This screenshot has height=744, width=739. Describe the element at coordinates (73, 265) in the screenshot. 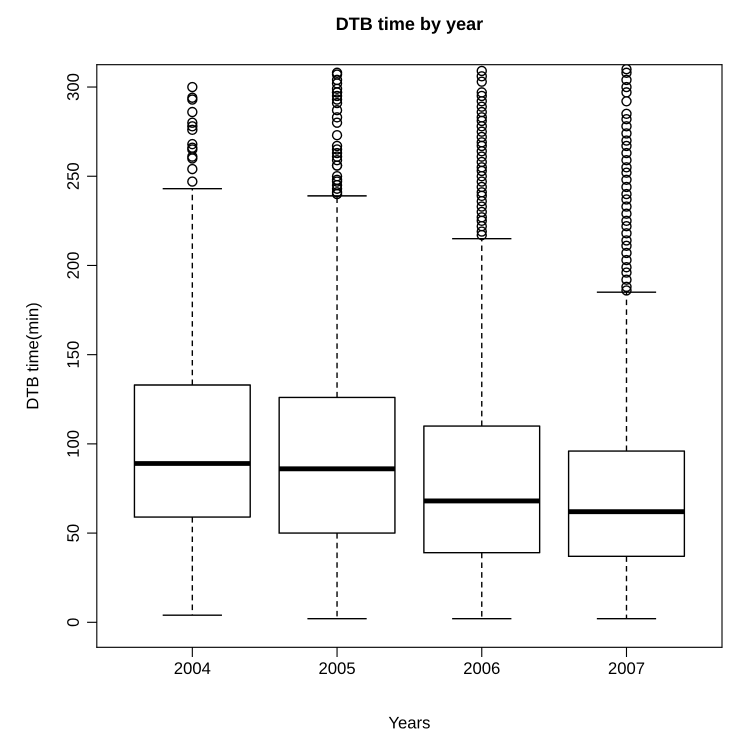

I see `y-tick-label: 200` at that location.